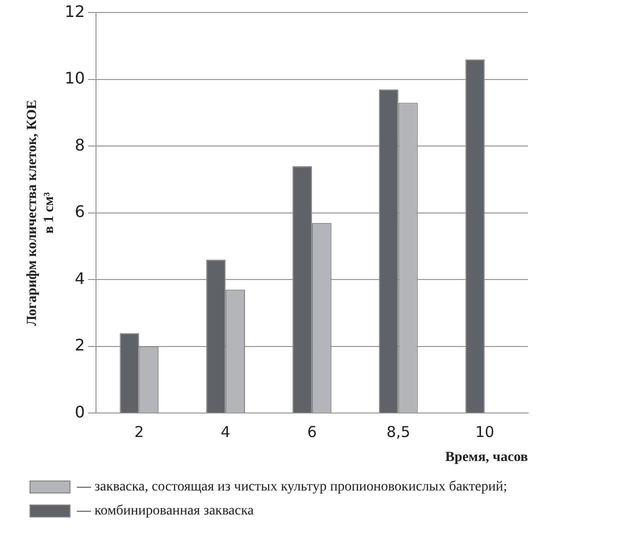 The image size is (618, 538). What do you see at coordinates (292, 487) in the screenshot?
I see `legend-label: — закваска, состоящая из чистых культур пропионовокислых бактерий;` at bounding box center [292, 487].